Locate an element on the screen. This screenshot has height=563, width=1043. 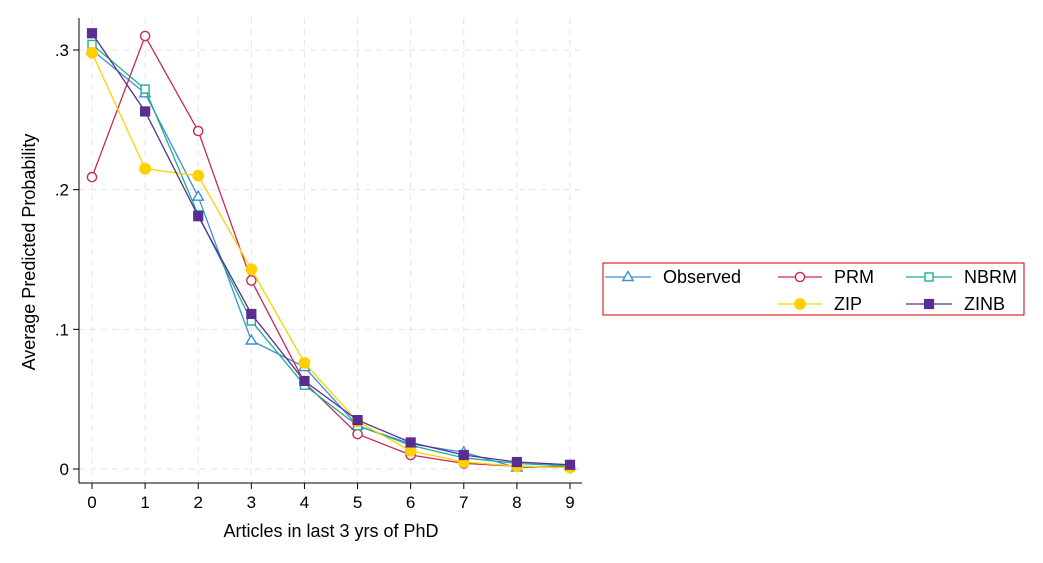
data-point-nbrm is located at coordinates (145, 89).